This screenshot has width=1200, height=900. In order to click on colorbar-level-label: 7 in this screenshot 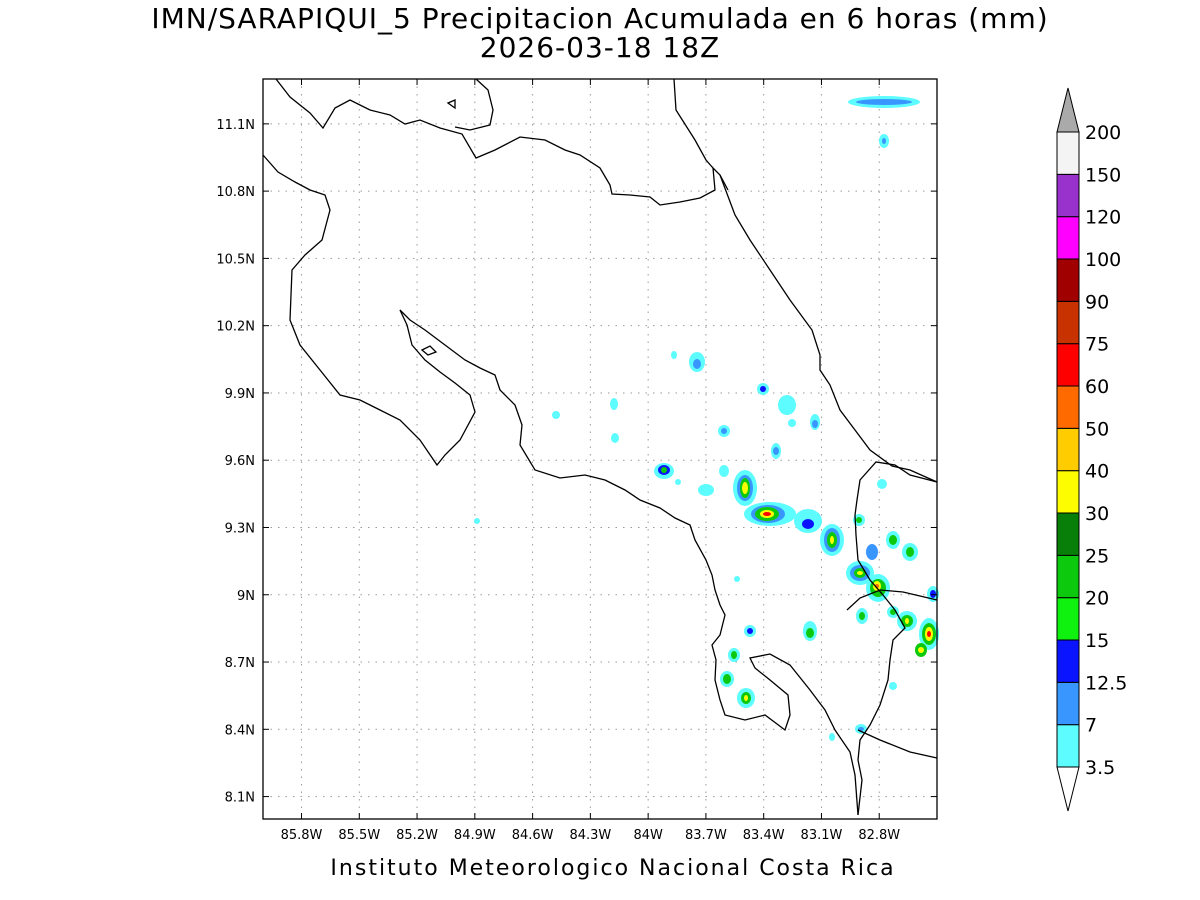, I will do `click(1091, 726)`.